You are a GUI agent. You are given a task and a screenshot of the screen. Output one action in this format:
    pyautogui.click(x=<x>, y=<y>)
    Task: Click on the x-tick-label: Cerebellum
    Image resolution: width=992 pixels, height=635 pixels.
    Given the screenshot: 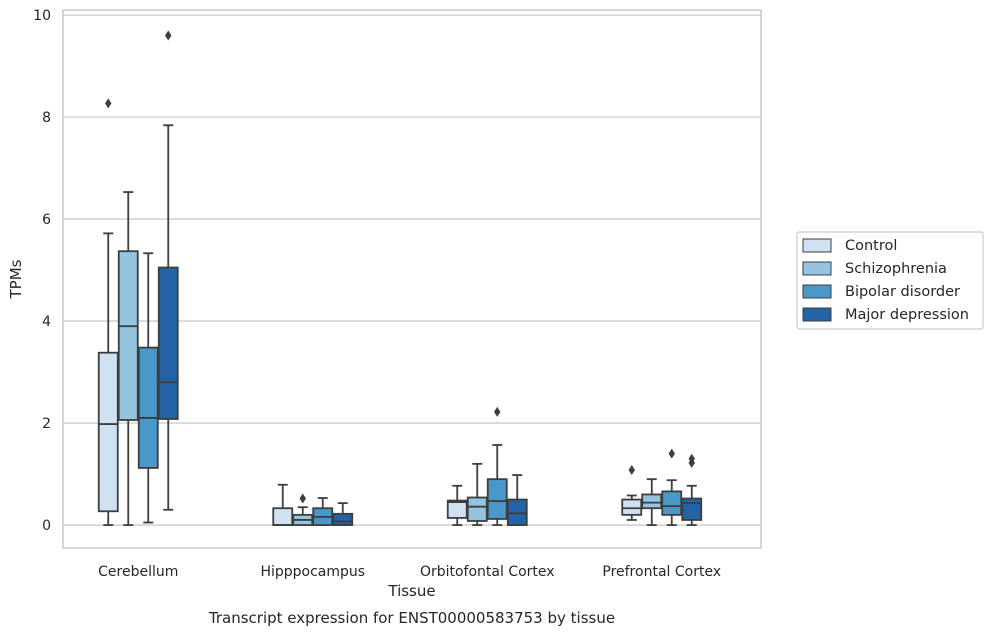 What is the action you would take?
    pyautogui.click(x=138, y=572)
    